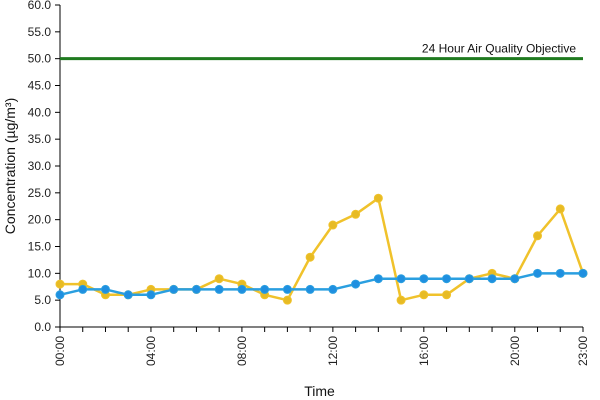 The height and width of the screenshot is (400, 600). I want to click on x-axis-ticks: 00:00 04:00 08:00 12:00 16:00 20:00 23:00, so click(321, 346).